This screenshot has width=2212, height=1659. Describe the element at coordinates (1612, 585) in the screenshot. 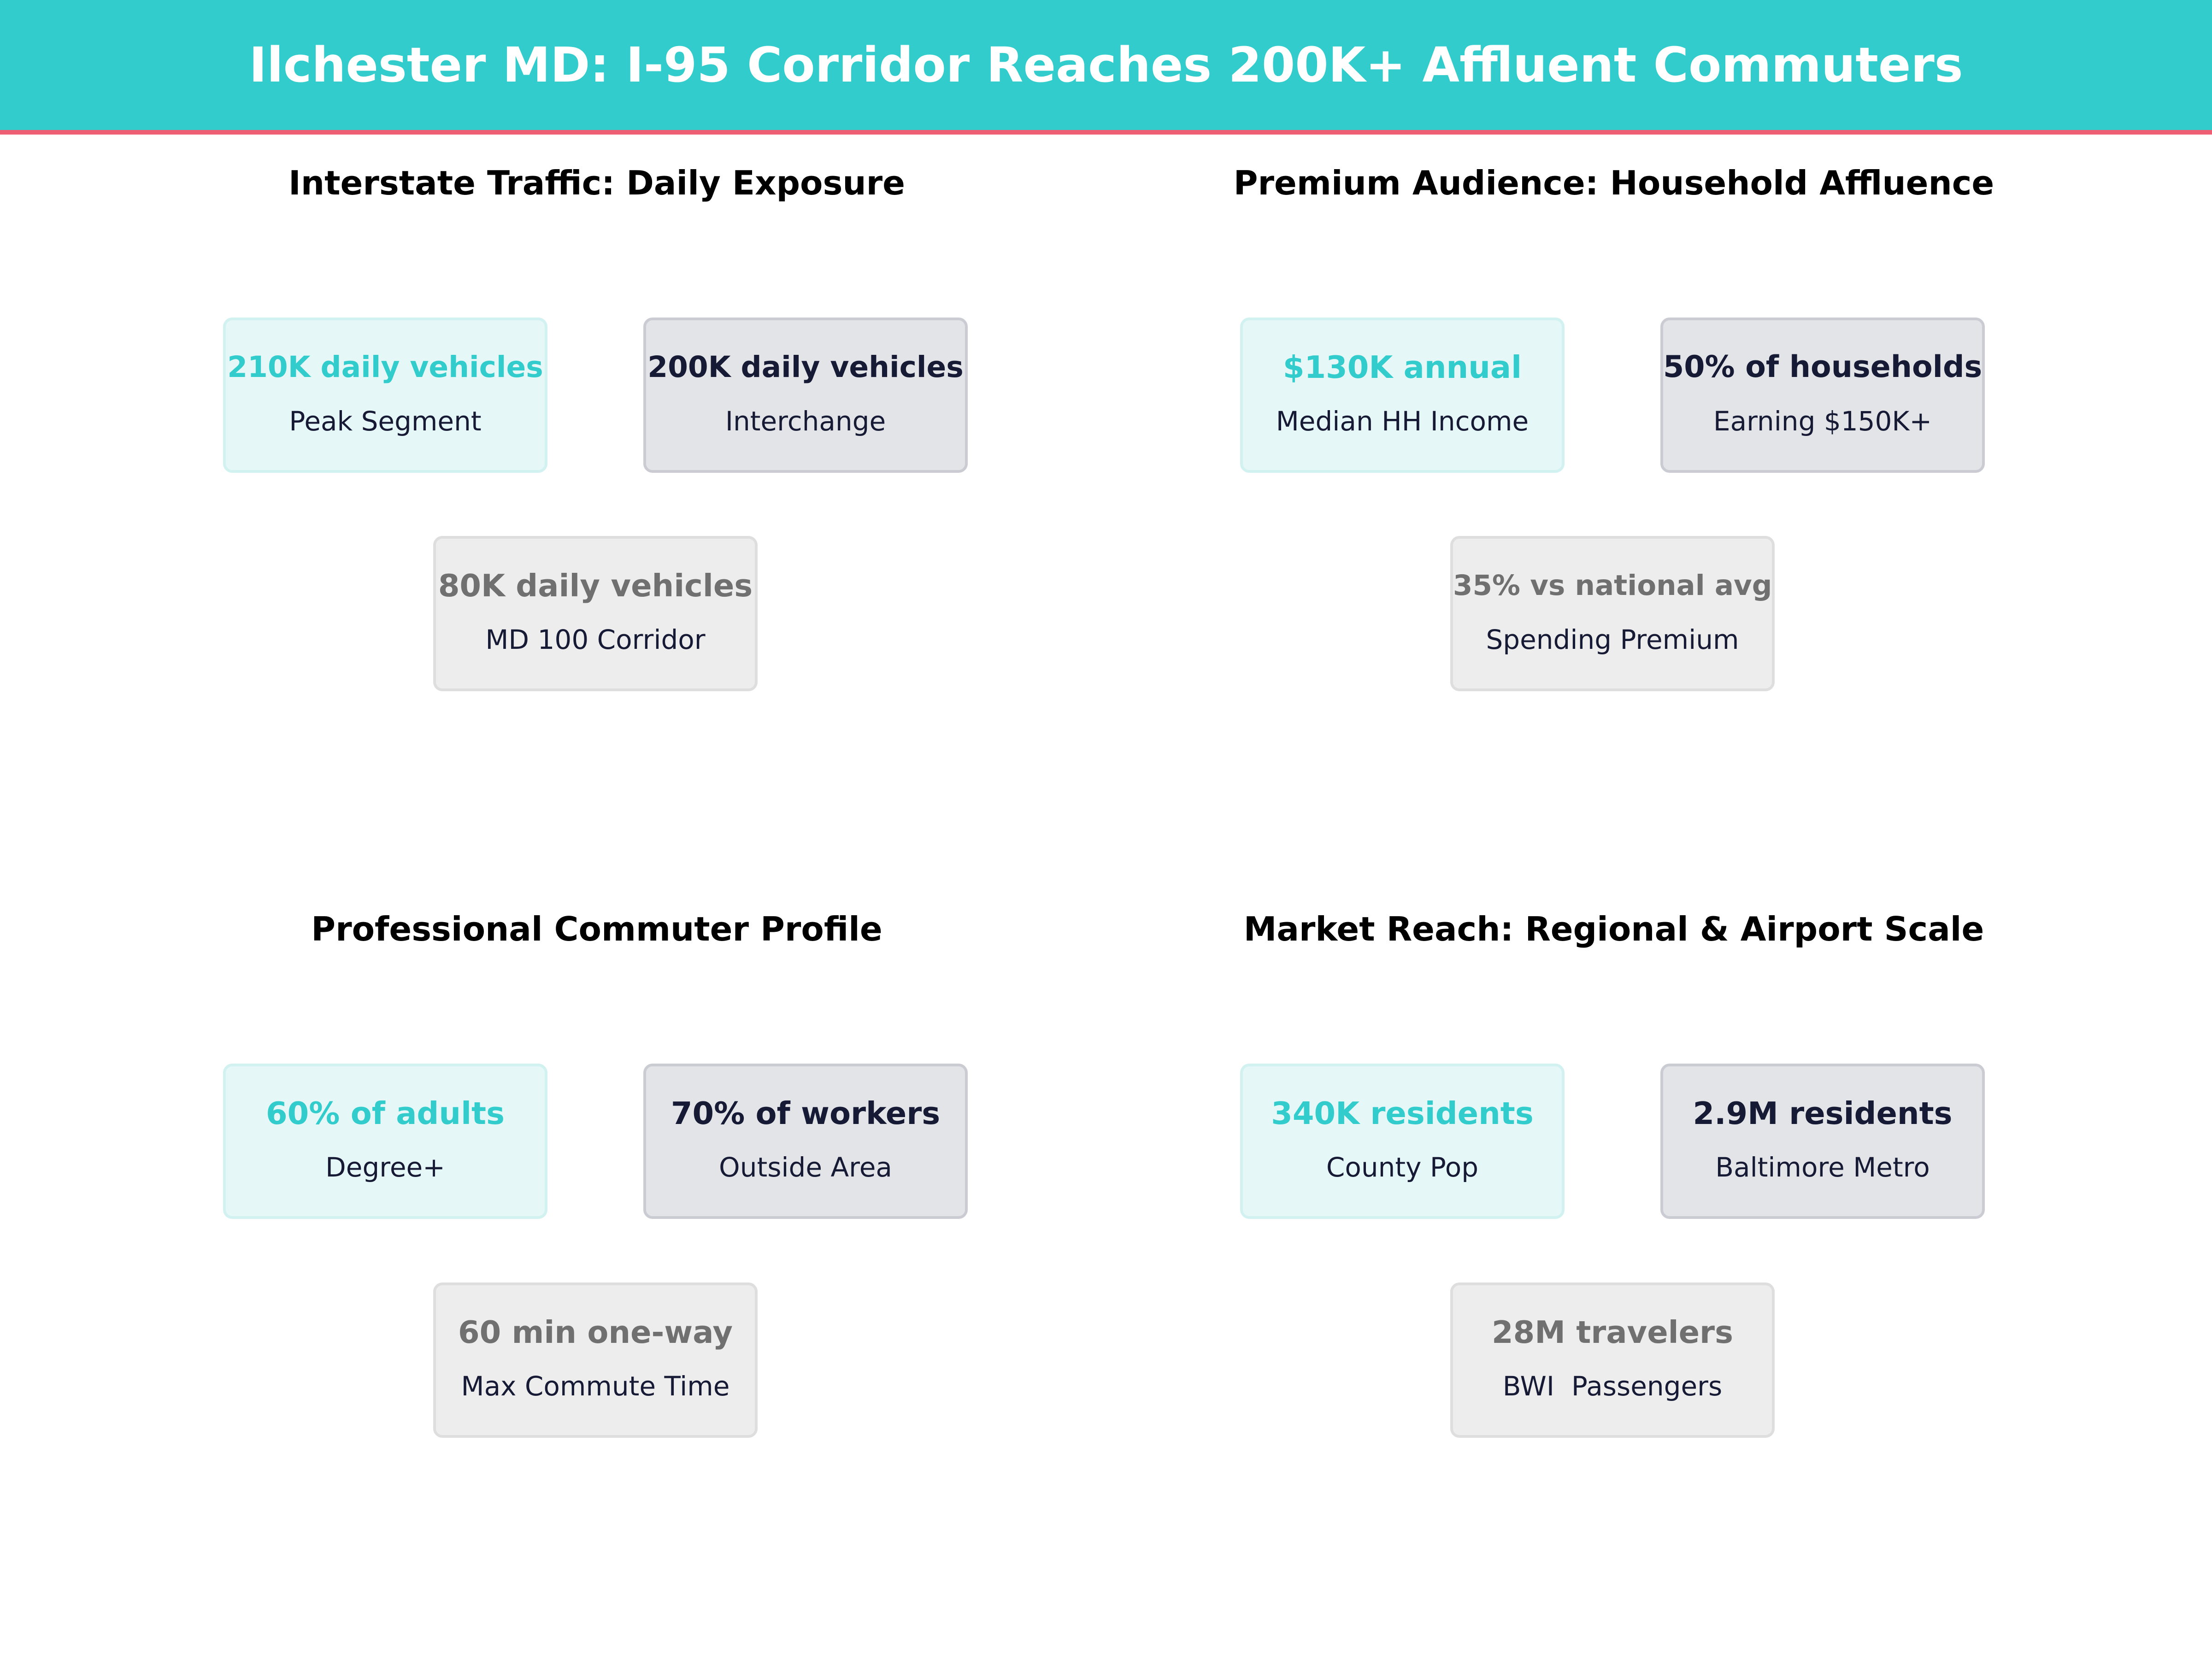

I see `stat-value: 35% vs national avg` at that location.